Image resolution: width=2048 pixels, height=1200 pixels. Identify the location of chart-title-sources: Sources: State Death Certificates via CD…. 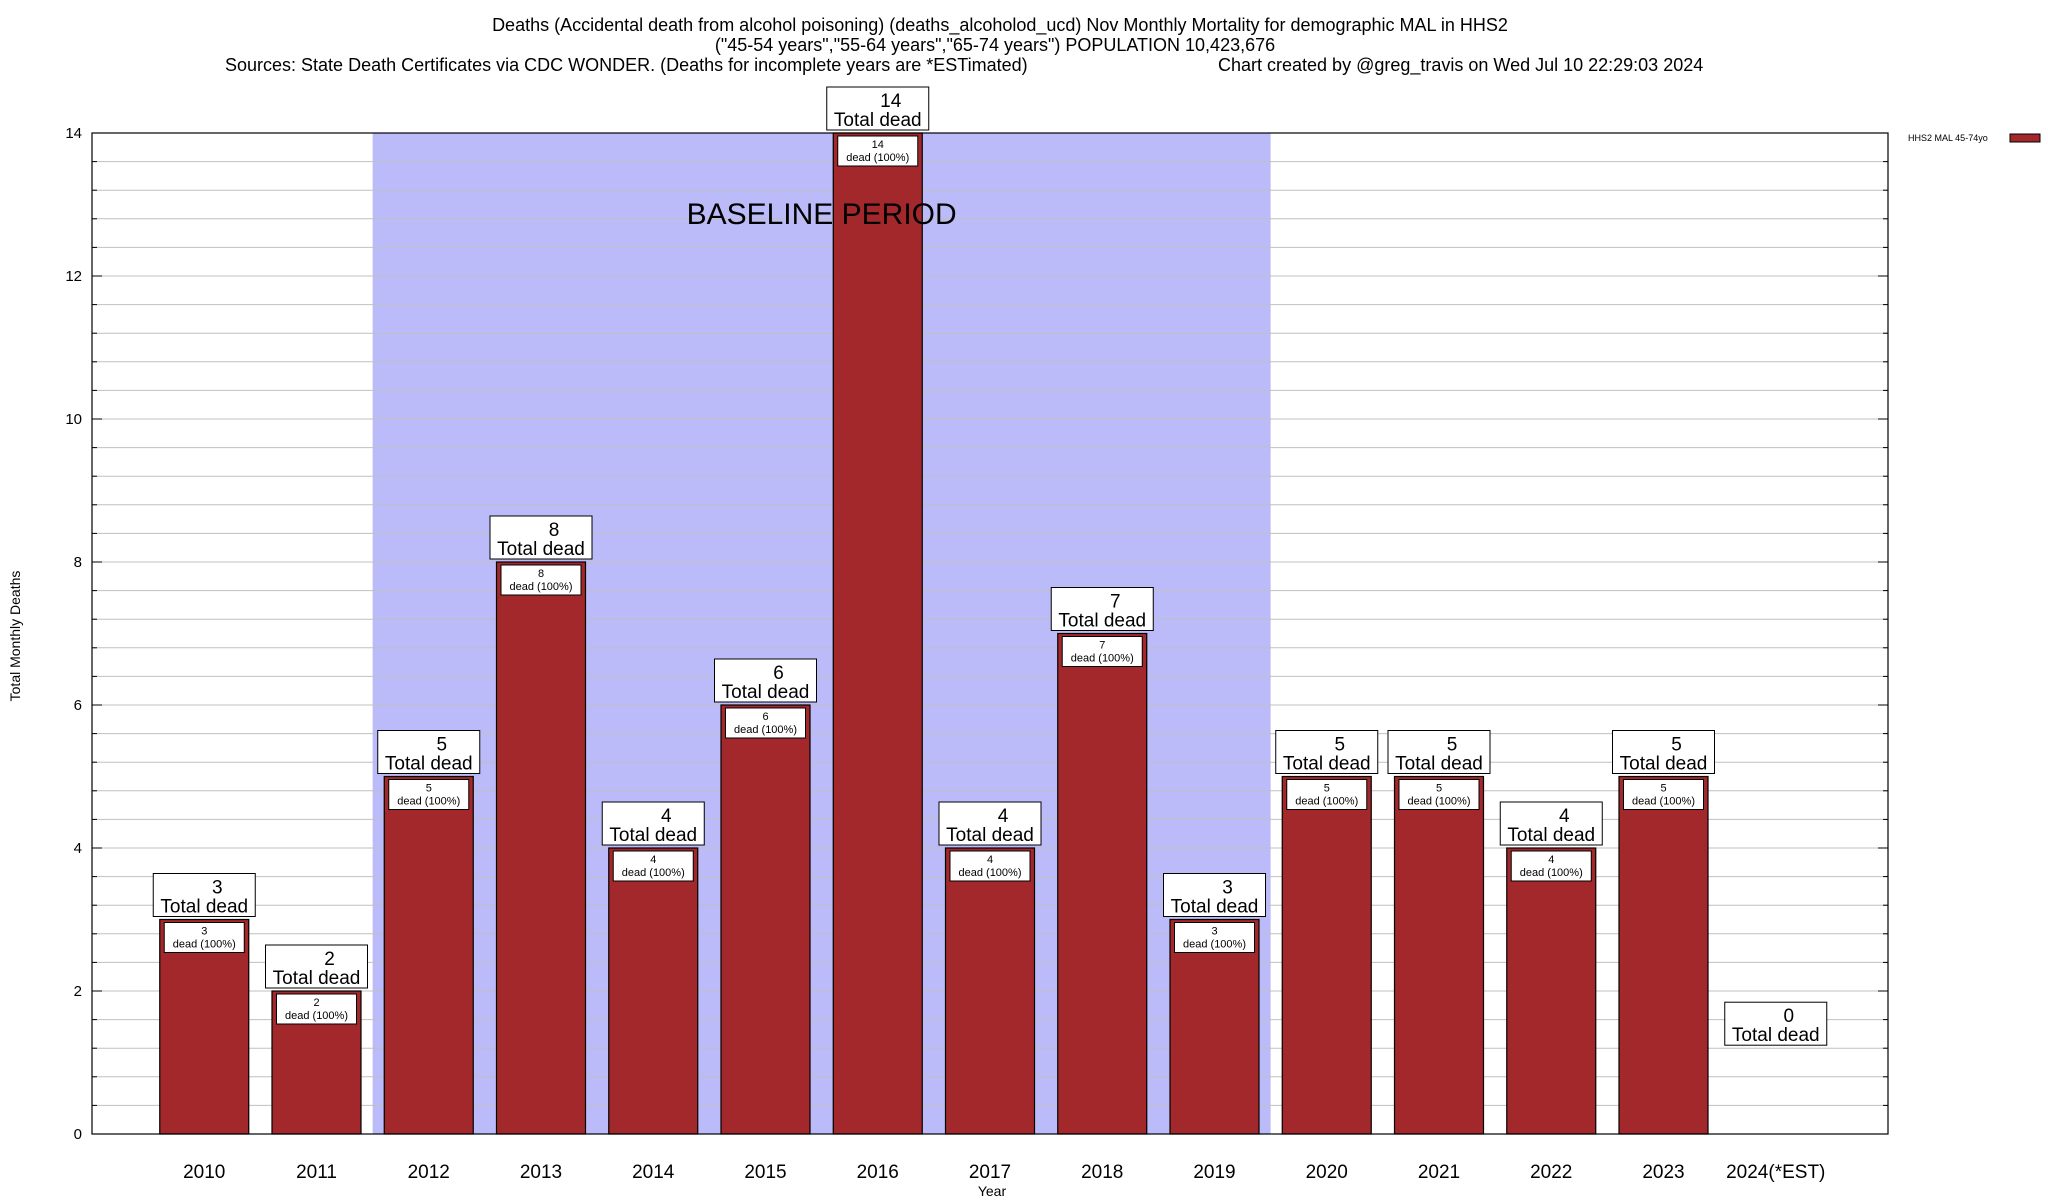
(626, 65).